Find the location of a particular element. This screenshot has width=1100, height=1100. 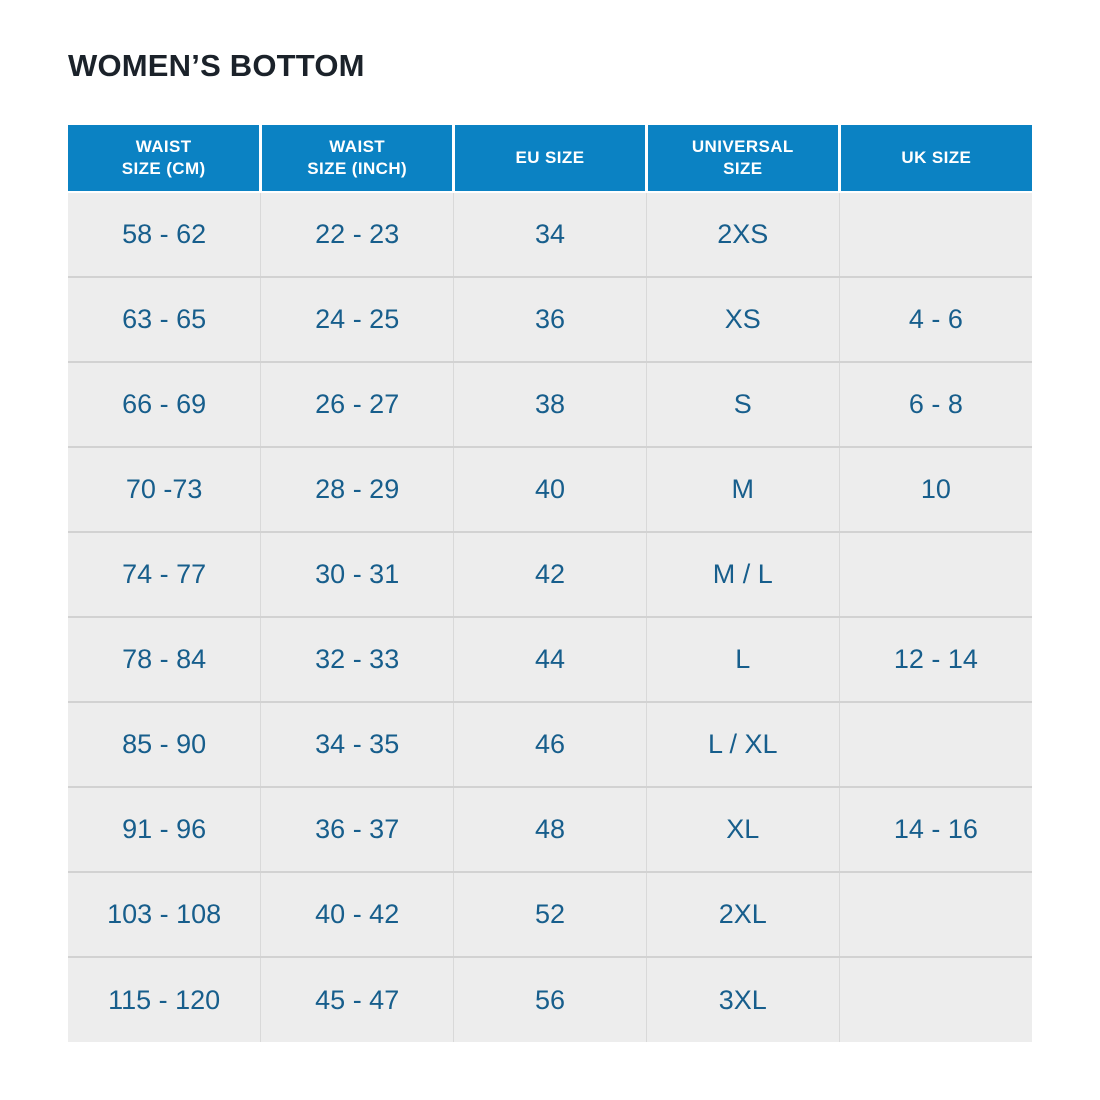

table-row: 91 - 96 36 - 37 48 XL 14 - 16 is located at coordinates (550, 829).